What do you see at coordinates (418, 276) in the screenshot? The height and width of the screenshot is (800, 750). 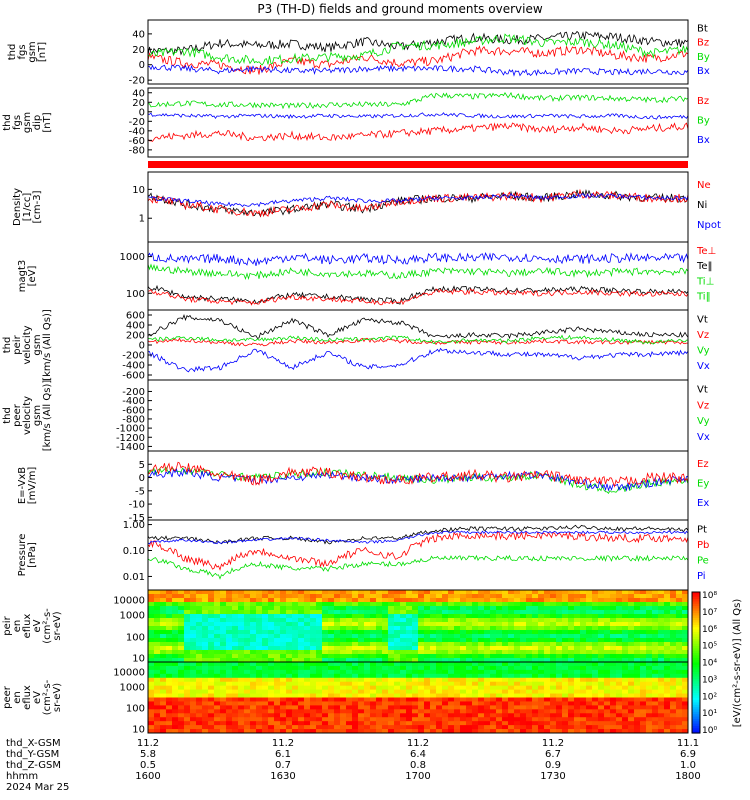 I see `panel-frame` at bounding box center [418, 276].